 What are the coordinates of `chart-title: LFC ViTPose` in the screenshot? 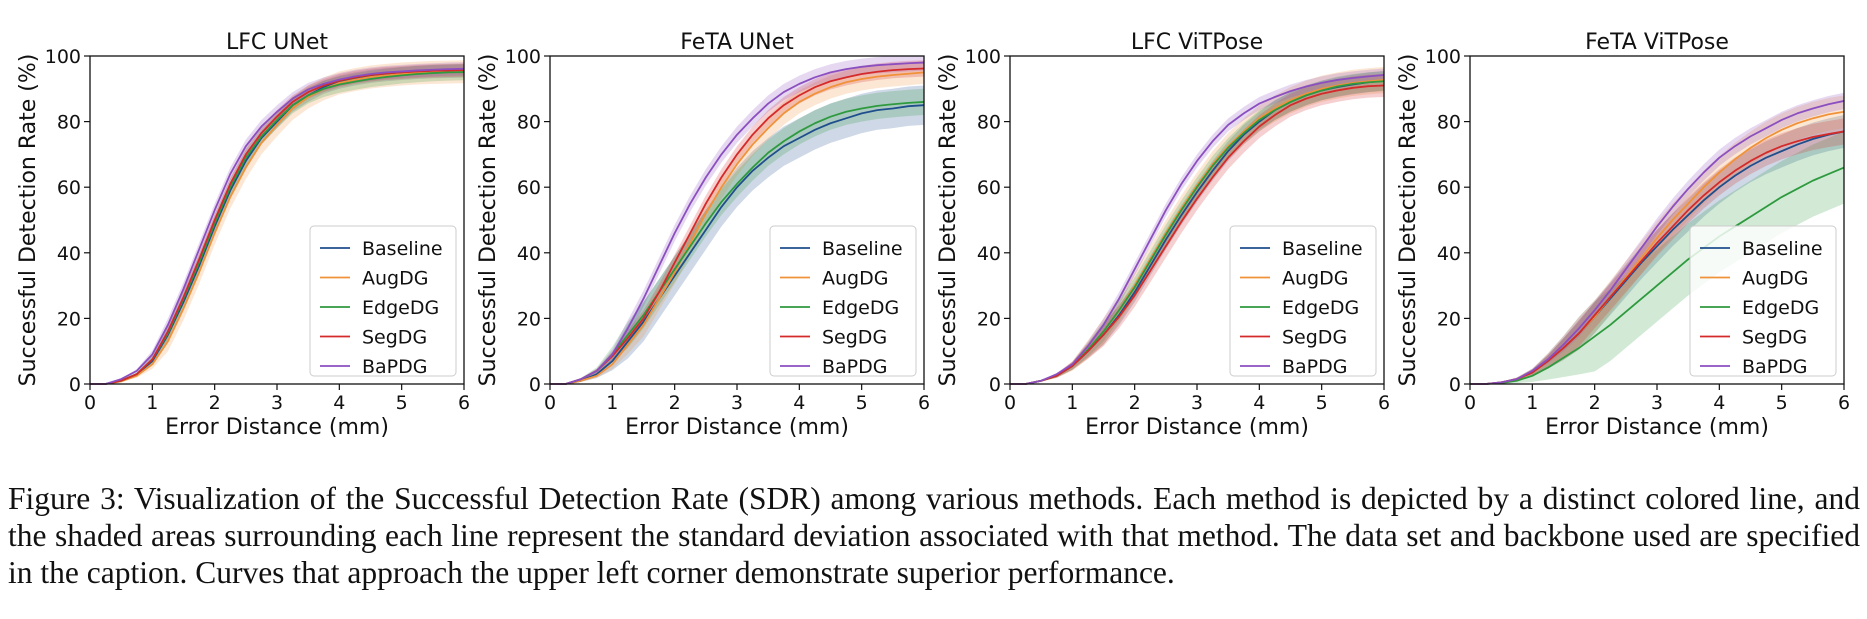 It's located at (1197, 42).